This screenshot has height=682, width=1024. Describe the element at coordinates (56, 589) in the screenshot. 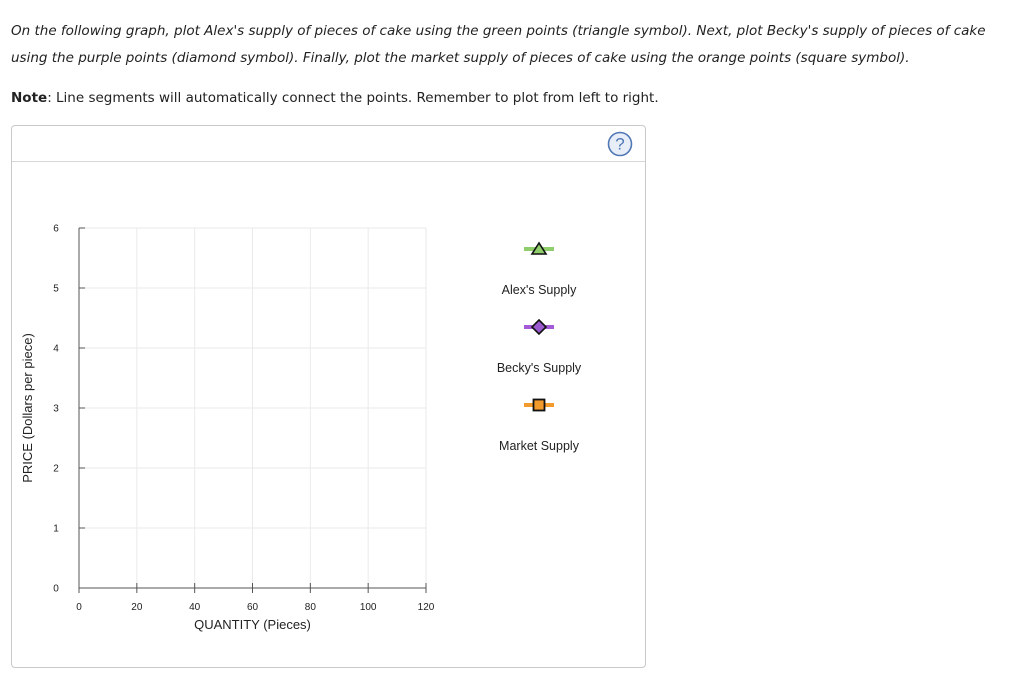

I see `y-tick-label: 0` at that location.